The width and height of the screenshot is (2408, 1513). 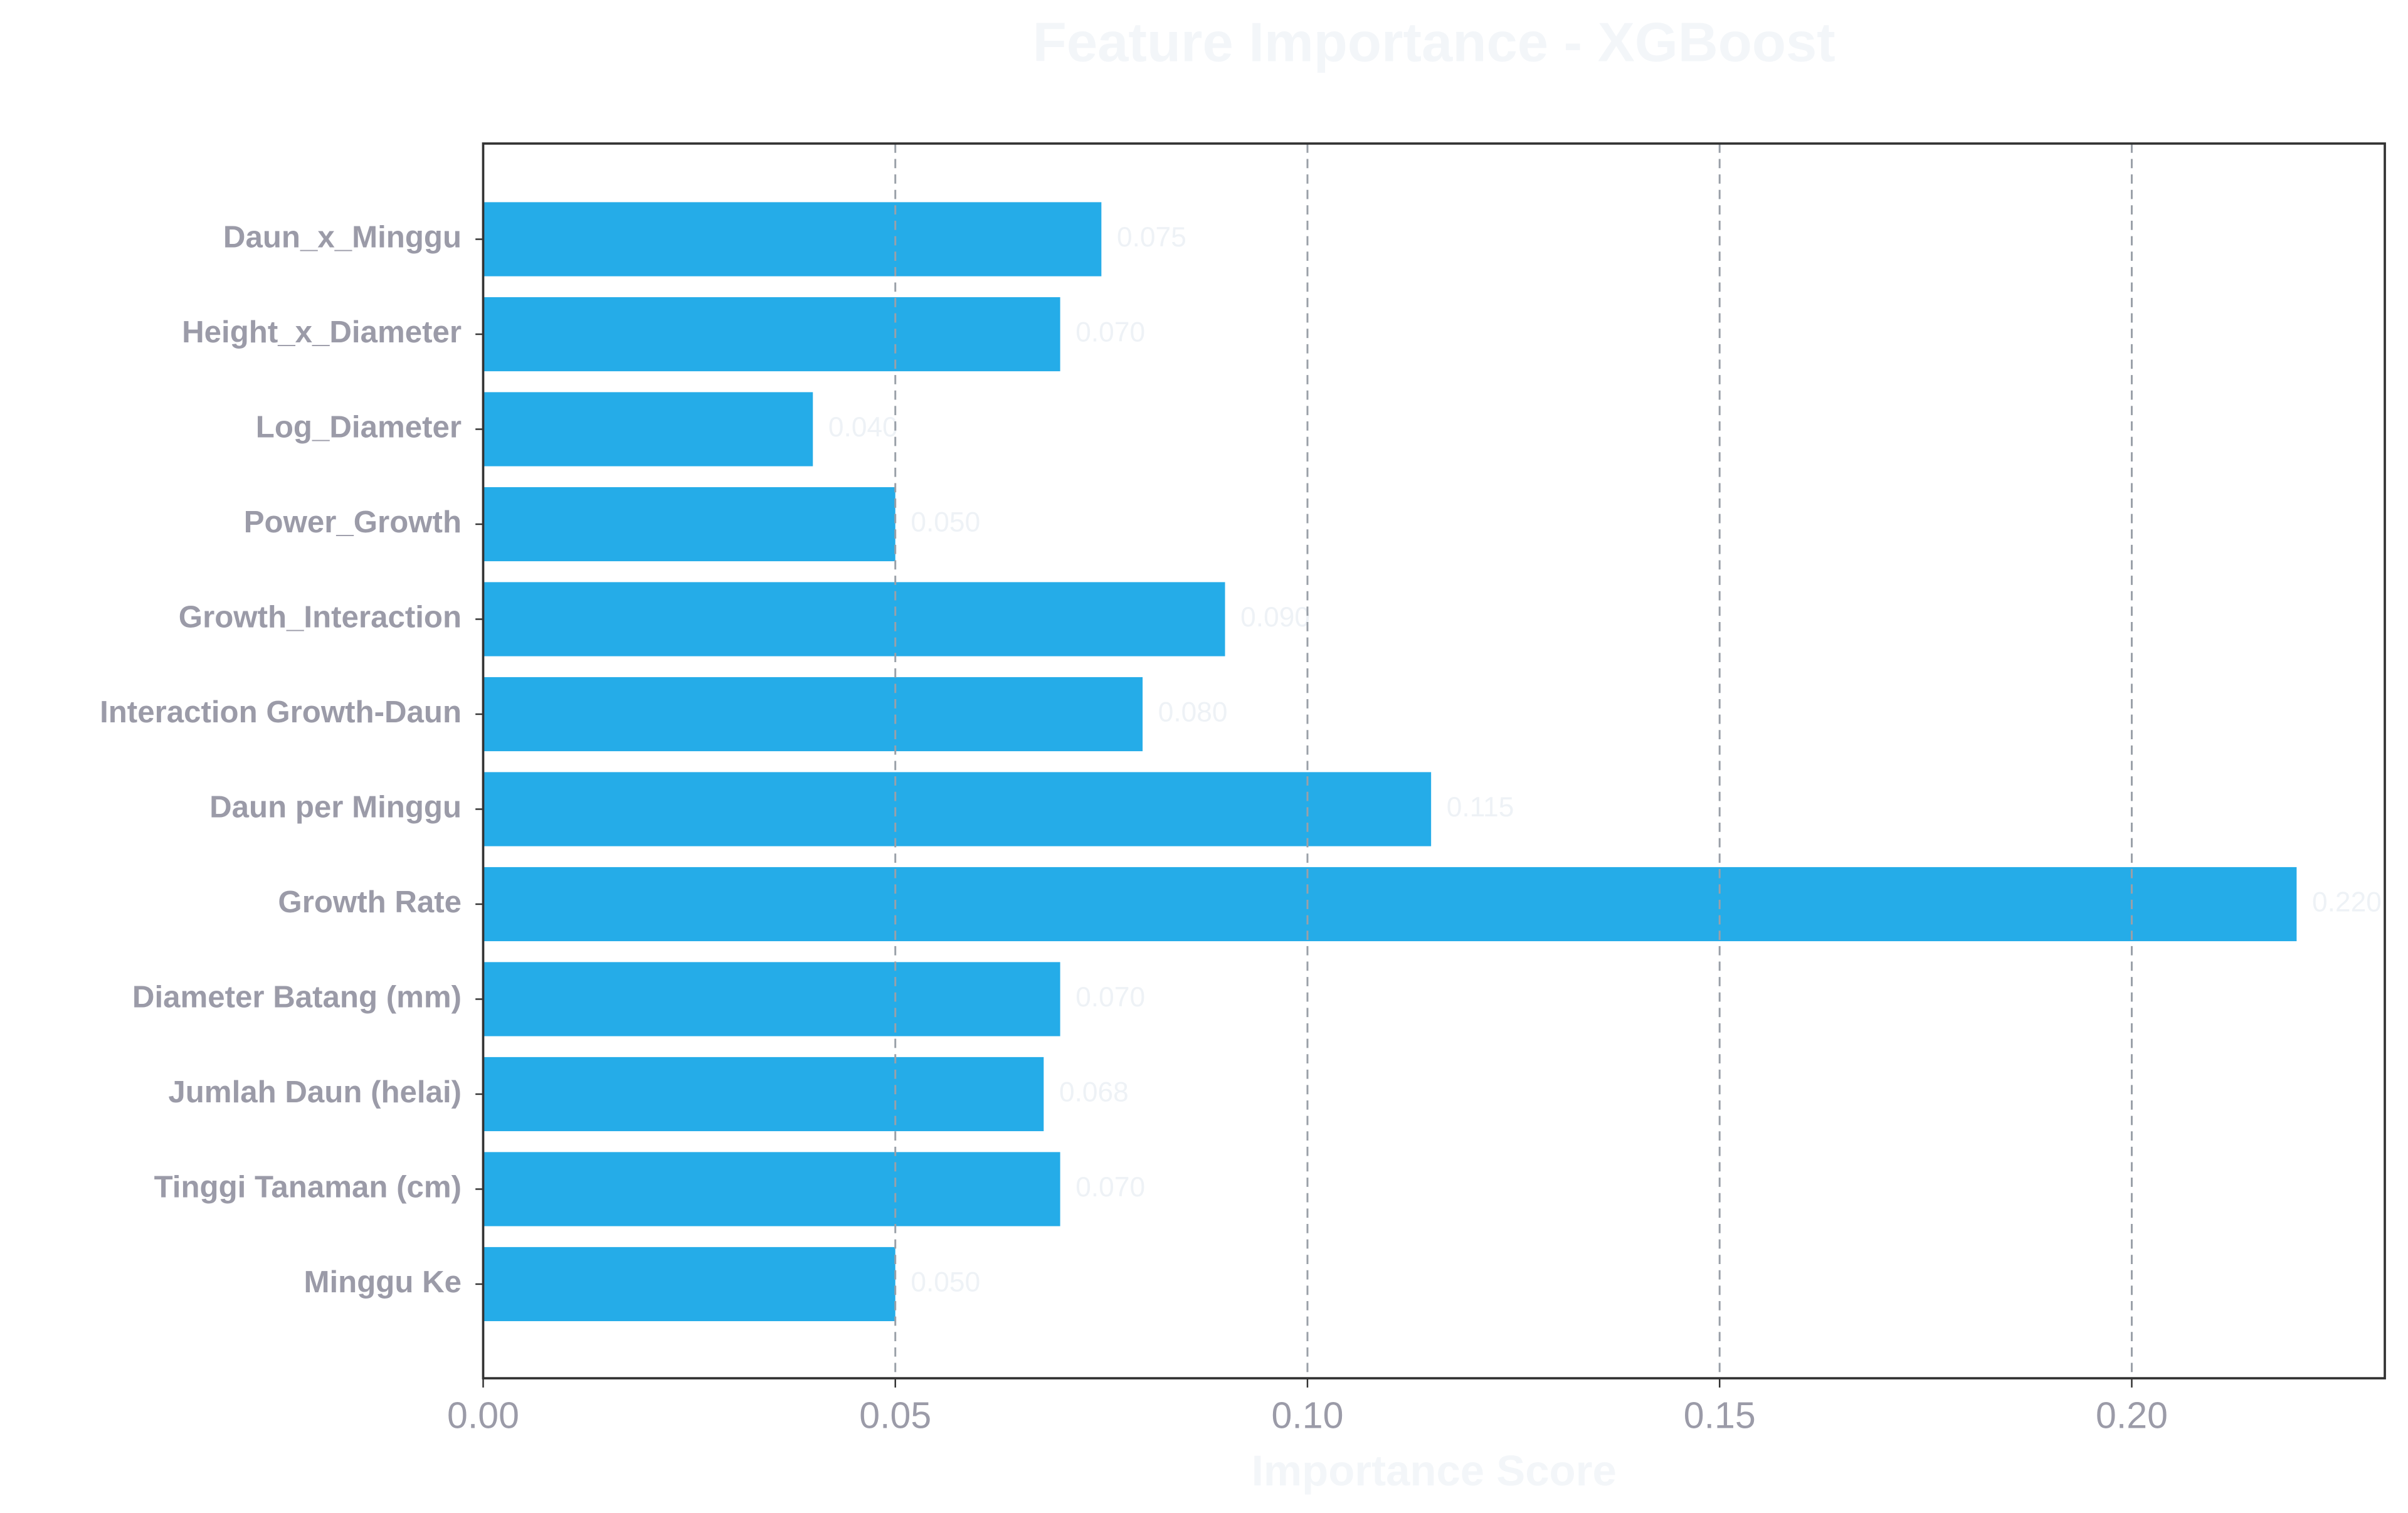 I want to click on x-tick-label: 0.15, so click(x=1720, y=1416).